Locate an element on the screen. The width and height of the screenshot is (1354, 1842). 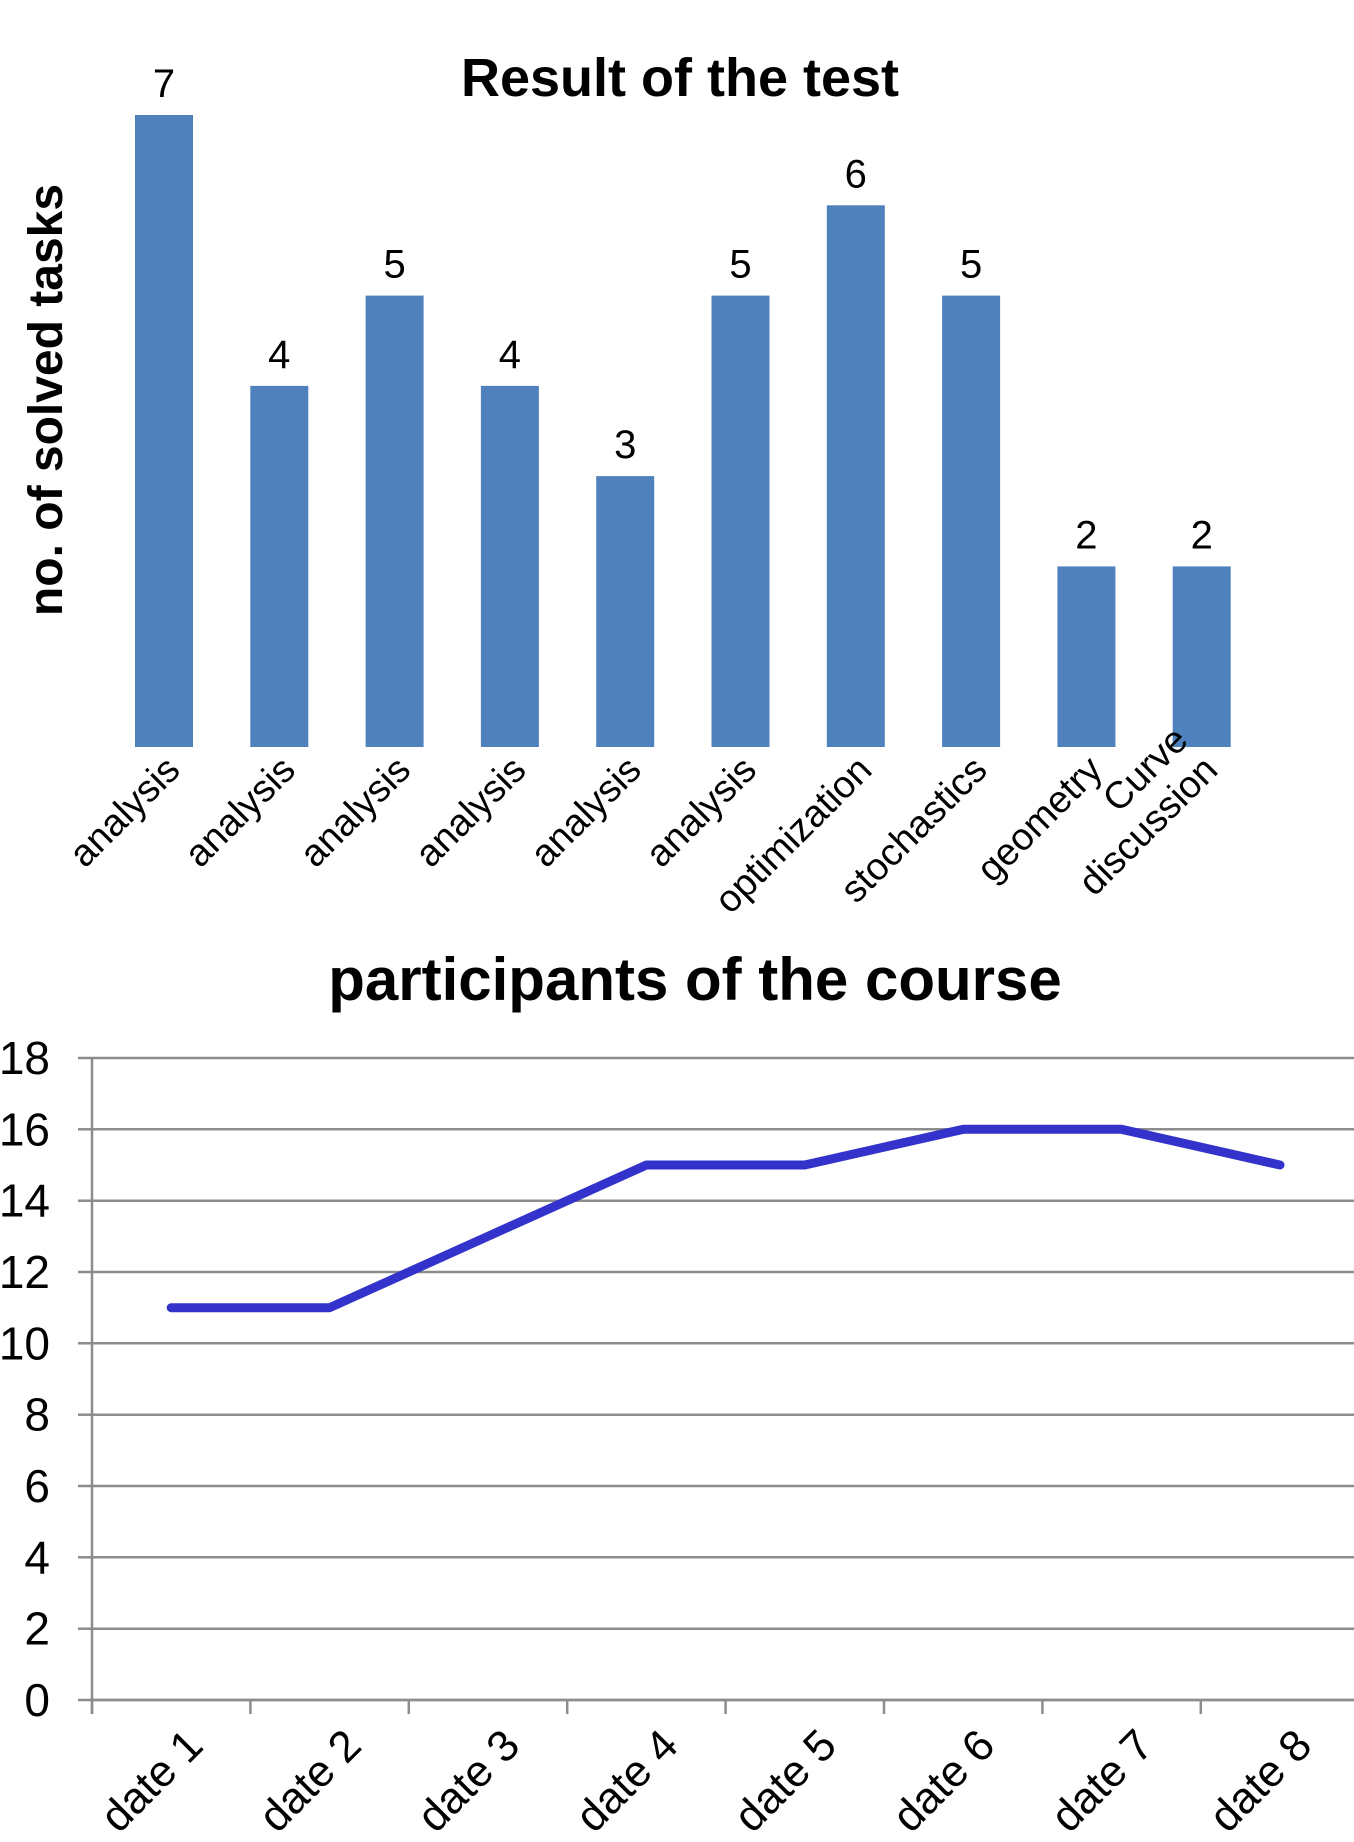
y-tick-label: 16 is located at coordinates (25, 1129).